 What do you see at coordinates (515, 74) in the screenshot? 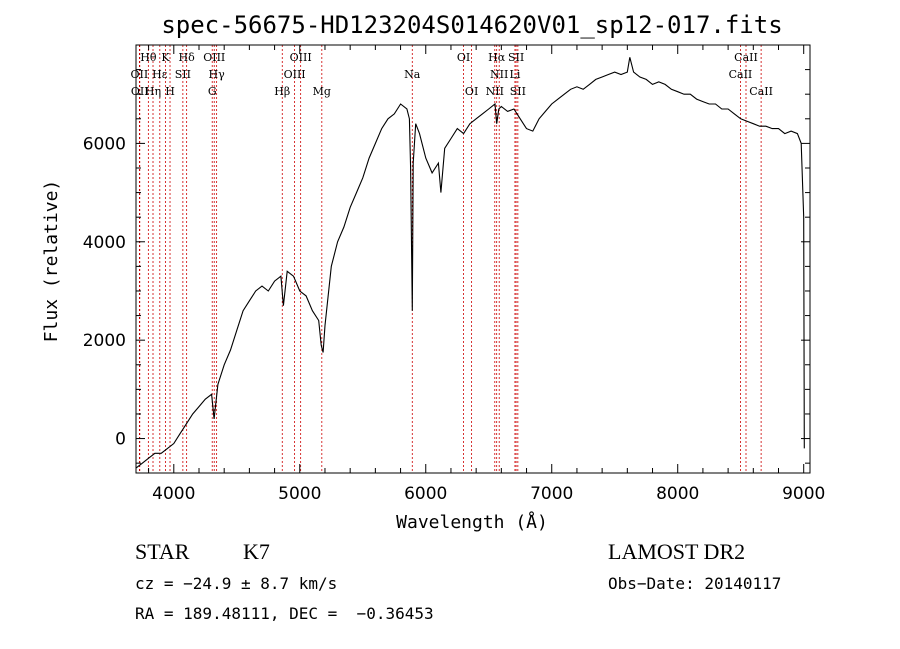
I see `spectral-line-label: Li` at bounding box center [515, 74].